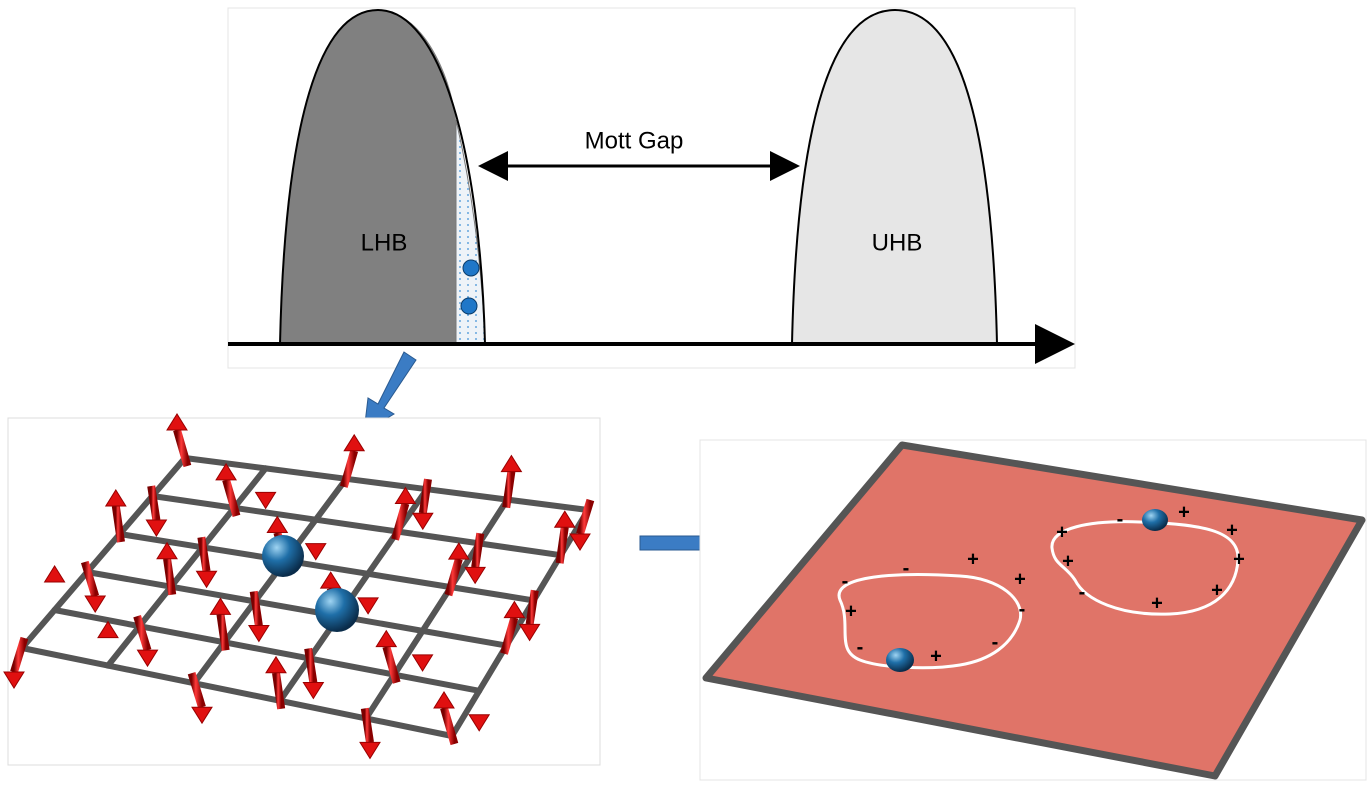 The height and width of the screenshot is (786, 1367). I want to click on upper-band, so click(894, 176).